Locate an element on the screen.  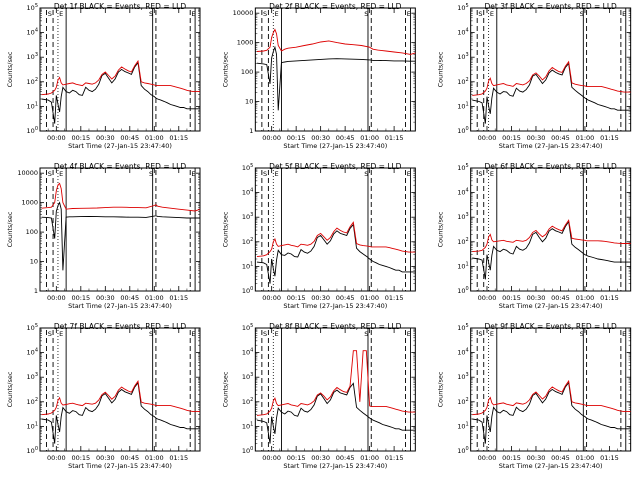
panel-title: Det 1f BLACK = Events, RED = LLD is located at coordinates (120, 6).